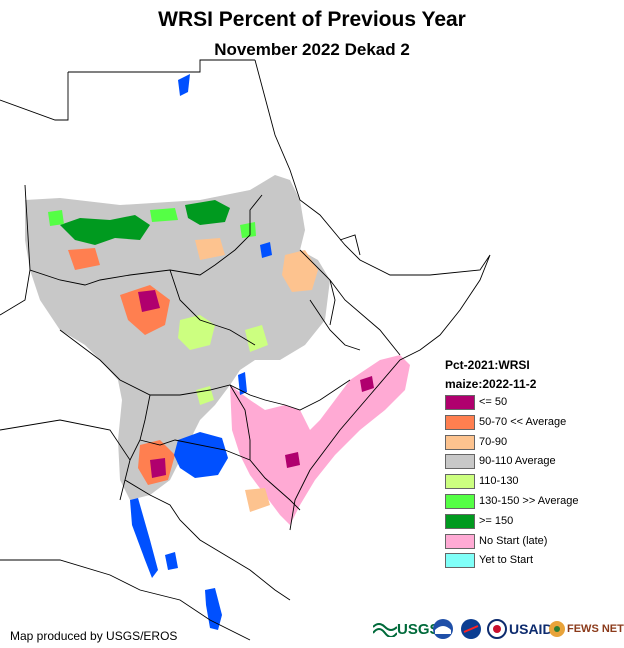 This screenshot has height=648, width=624. Describe the element at coordinates (523, 421) in the screenshot. I see `legend-label: 50-70 << Average` at that location.